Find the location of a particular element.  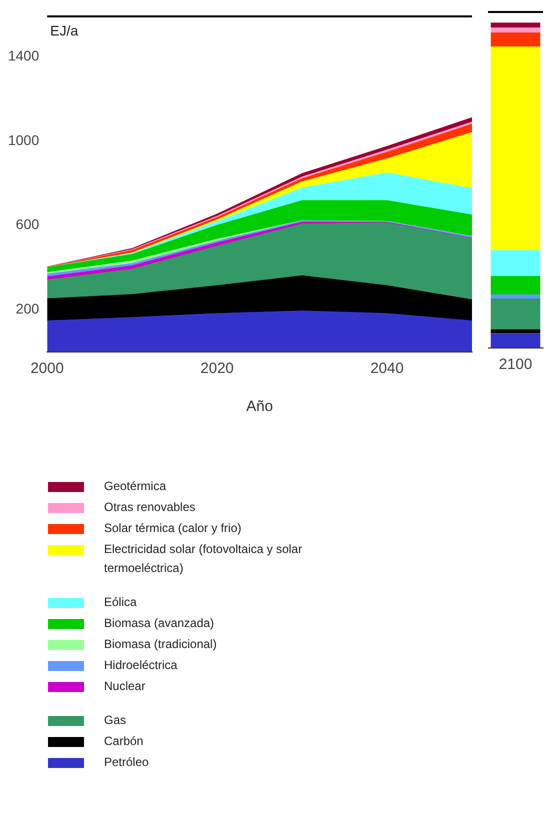

x-tick-label: 2020 is located at coordinates (217, 369).